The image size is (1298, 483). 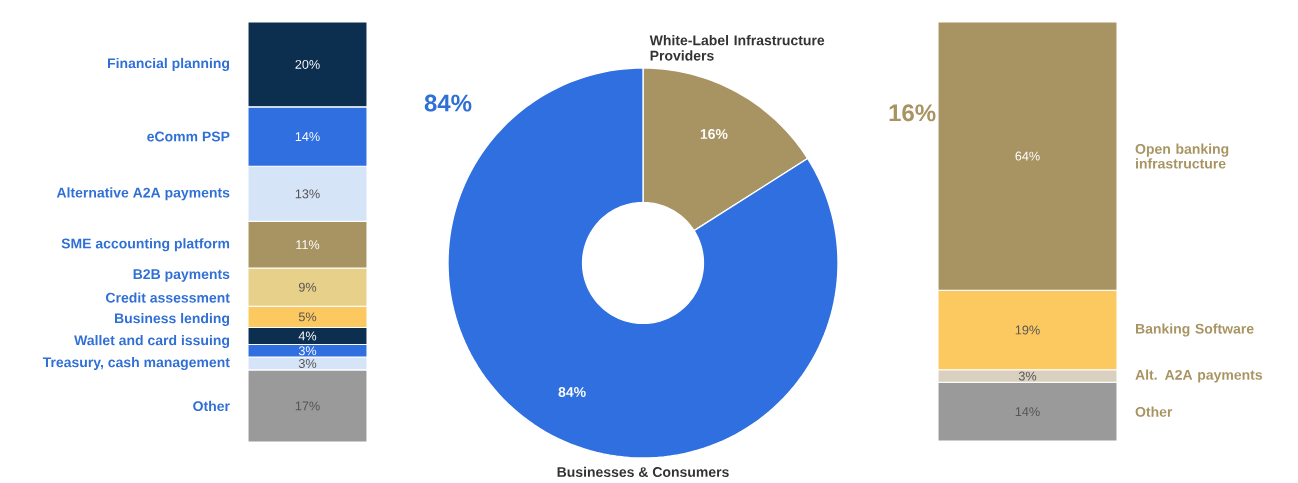 I want to click on series-label: Financial planning, so click(x=169, y=64).